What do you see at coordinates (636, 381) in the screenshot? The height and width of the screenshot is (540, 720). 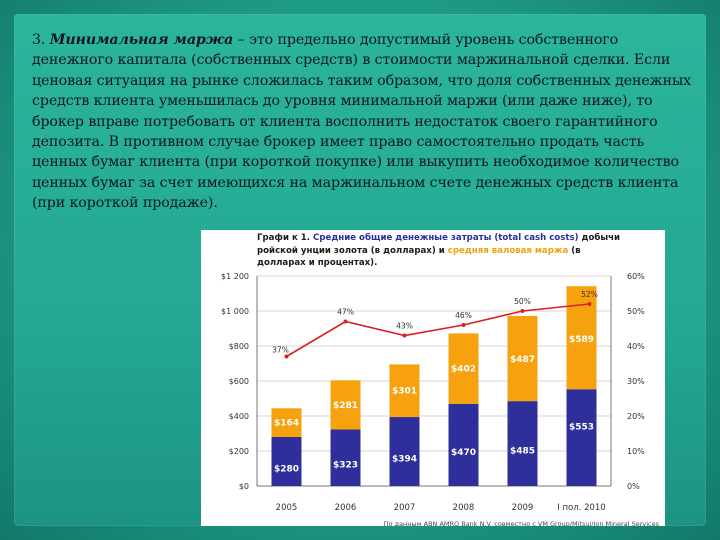 I see `y-right-tick-label: 30%` at bounding box center [636, 381].